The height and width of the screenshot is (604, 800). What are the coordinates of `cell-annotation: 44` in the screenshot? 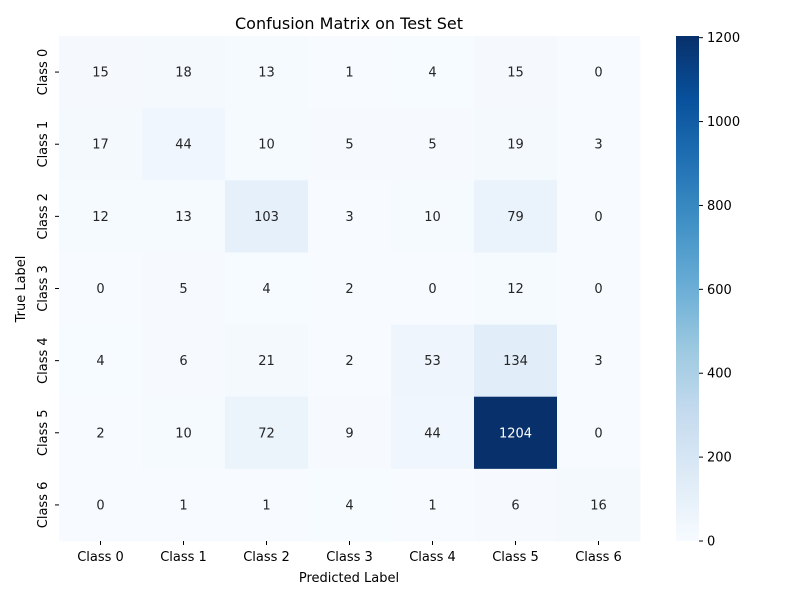 It's located at (183, 145).